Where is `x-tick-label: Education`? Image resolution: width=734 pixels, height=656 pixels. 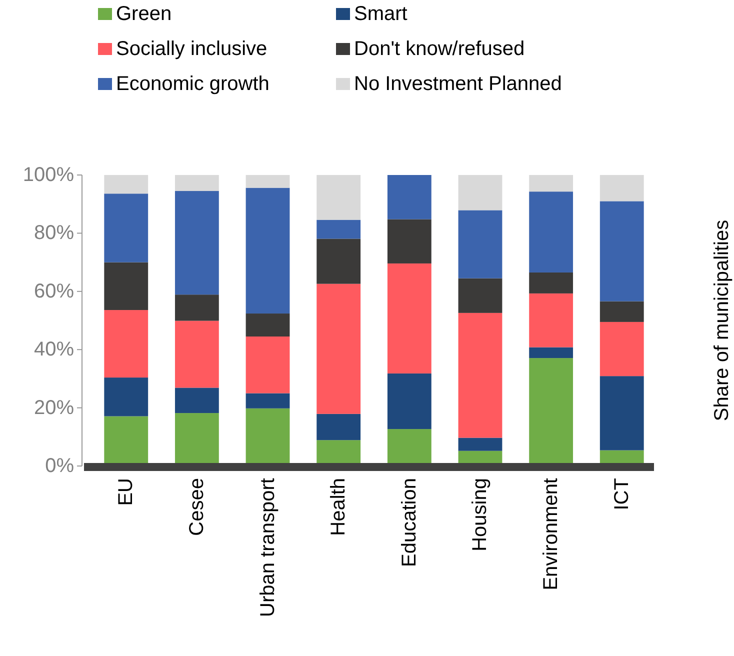
x-tick-label: Education is located at coordinates (409, 522).